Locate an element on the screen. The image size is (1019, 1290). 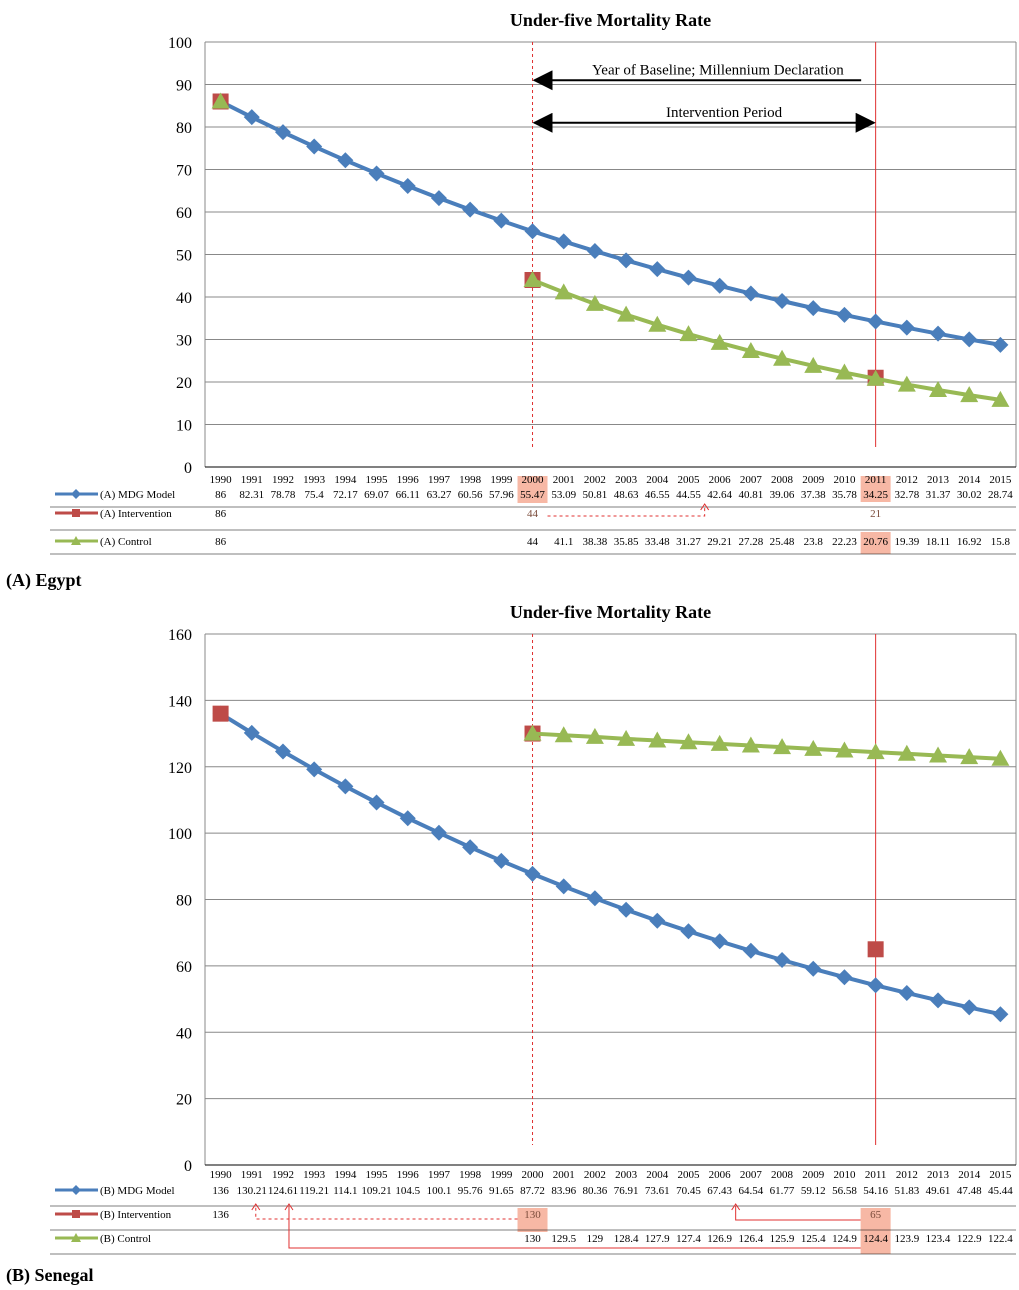
table-cell: 44.55 is located at coordinates (688, 495).